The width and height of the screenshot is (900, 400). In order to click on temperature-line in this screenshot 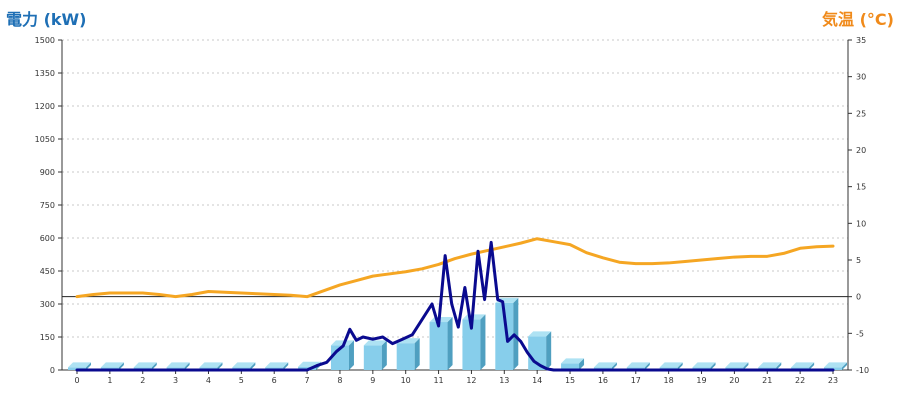, I will do `click(455, 268)`.